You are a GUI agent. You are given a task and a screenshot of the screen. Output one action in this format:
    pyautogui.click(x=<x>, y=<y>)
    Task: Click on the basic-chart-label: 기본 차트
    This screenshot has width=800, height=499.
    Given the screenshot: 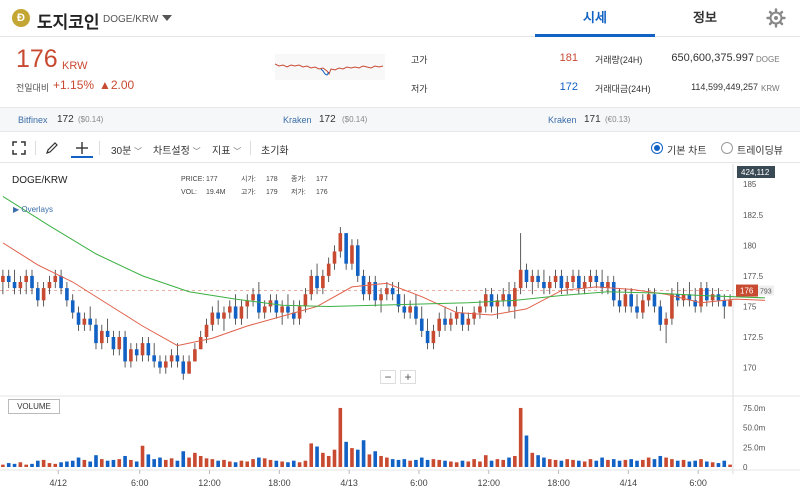 What is the action you would take?
    pyautogui.click(x=687, y=151)
    